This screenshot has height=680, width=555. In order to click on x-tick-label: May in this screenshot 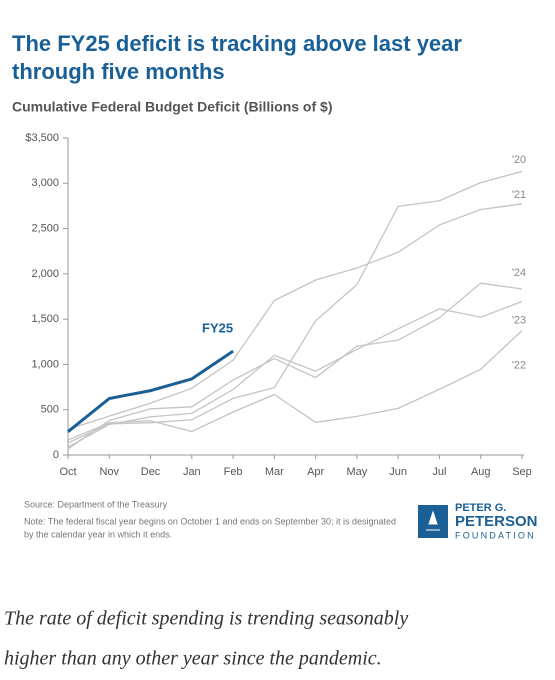, I will do `click(357, 472)`.